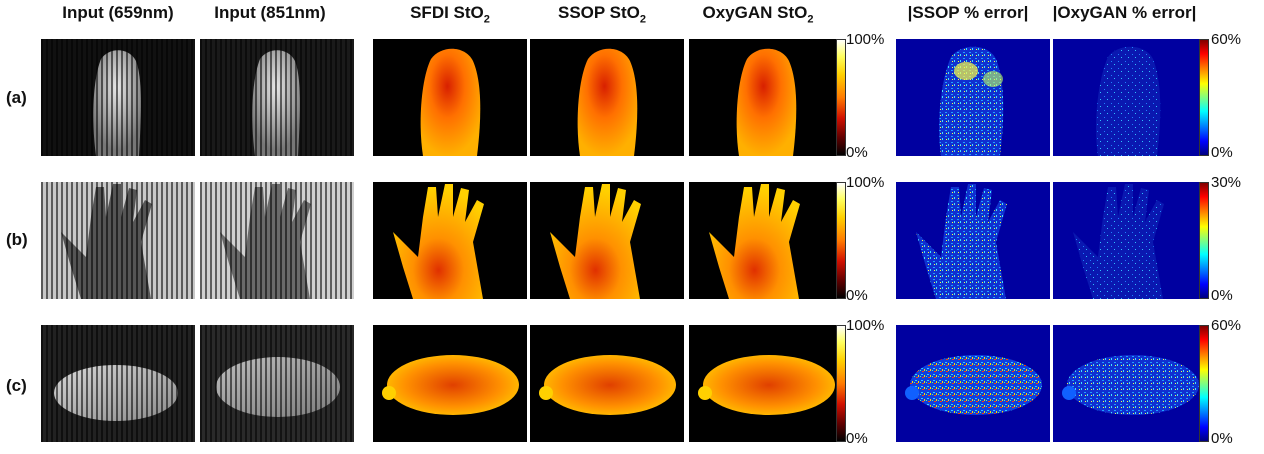 The width and height of the screenshot is (1264, 454). What do you see at coordinates (968, 12) in the screenshot?
I see `column-title-ssop-error: |SSOP % error|` at bounding box center [968, 12].